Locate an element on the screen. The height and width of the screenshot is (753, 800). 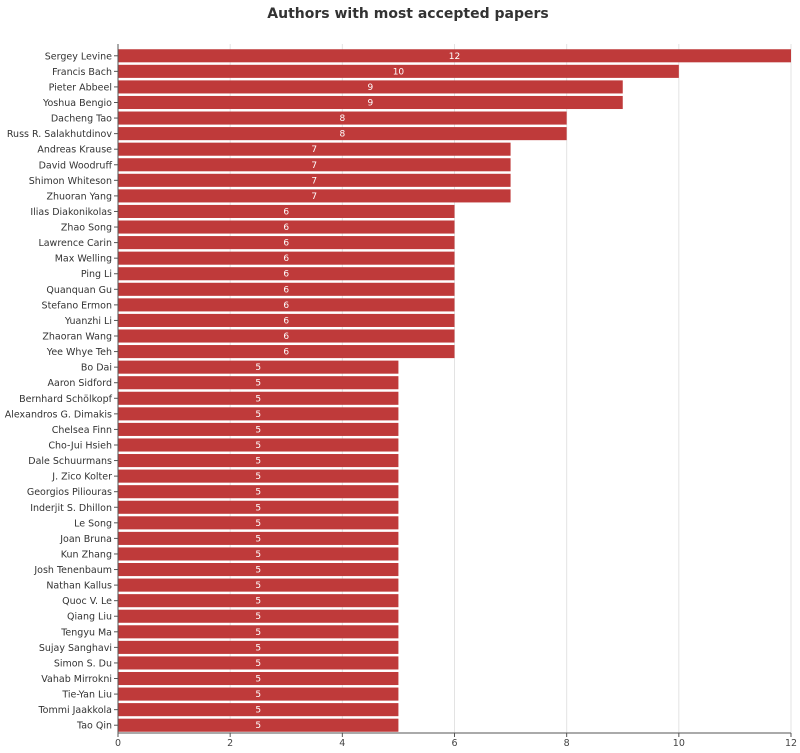
category-label: Zhuoran Yang is located at coordinates (80, 196).